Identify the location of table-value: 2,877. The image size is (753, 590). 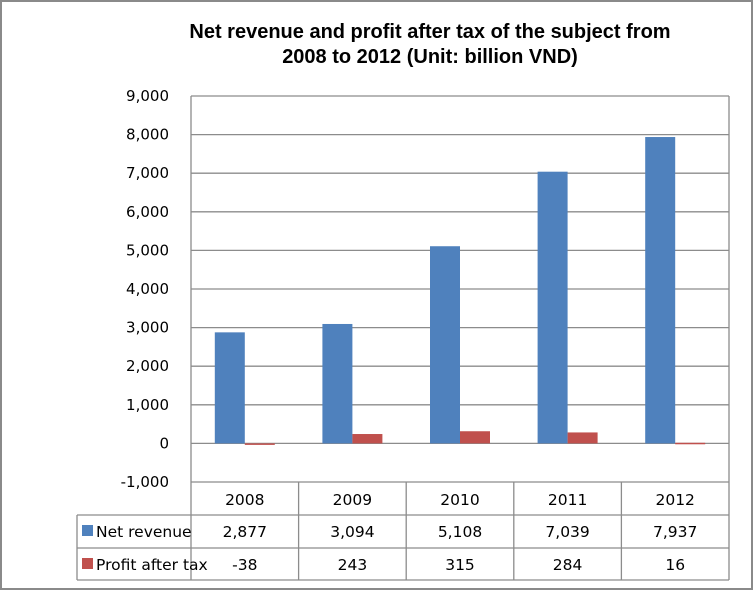
(245, 532).